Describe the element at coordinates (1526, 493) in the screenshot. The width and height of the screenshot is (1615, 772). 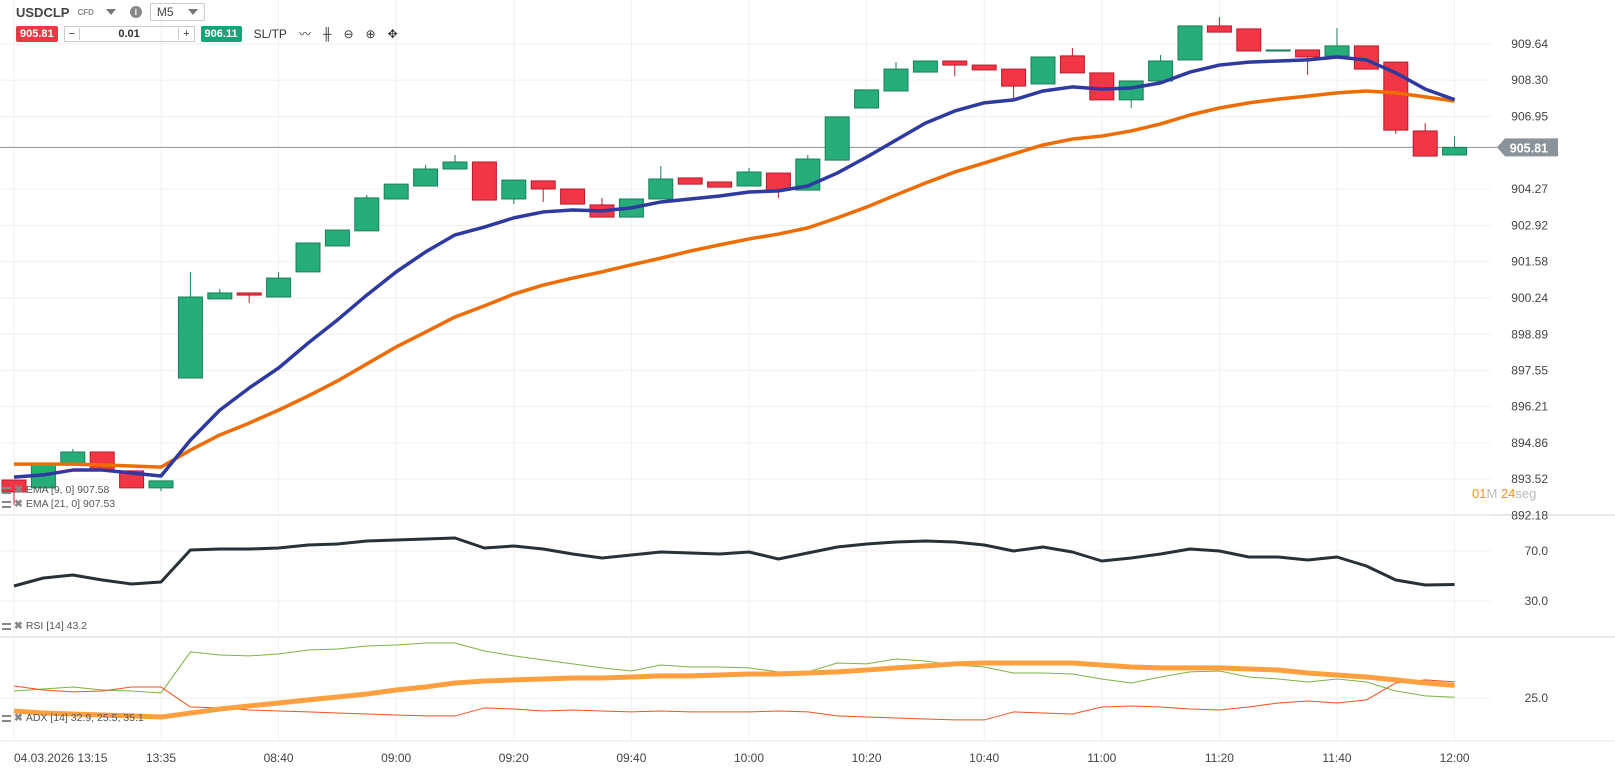
I see `countdown-sec-unit: seg` at that location.